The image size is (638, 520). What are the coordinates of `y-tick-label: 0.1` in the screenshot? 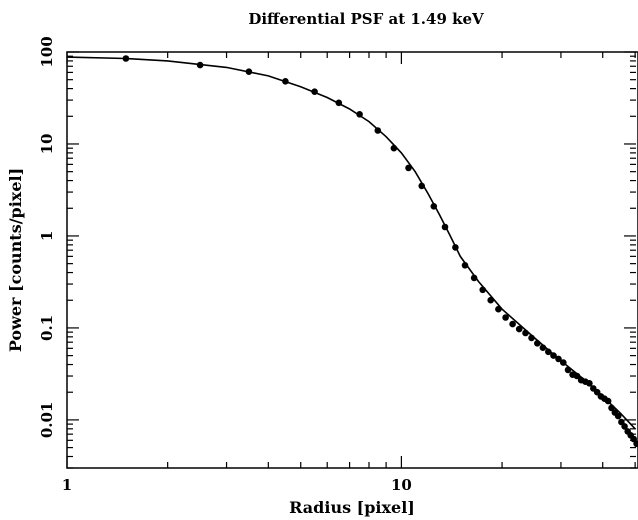 It's located at (47, 328).